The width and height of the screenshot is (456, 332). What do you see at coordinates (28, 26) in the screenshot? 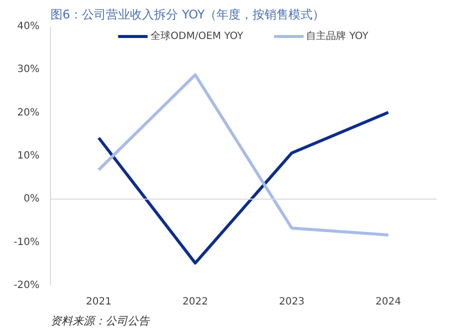
I see `y-tick-label: 40%` at bounding box center [28, 26].